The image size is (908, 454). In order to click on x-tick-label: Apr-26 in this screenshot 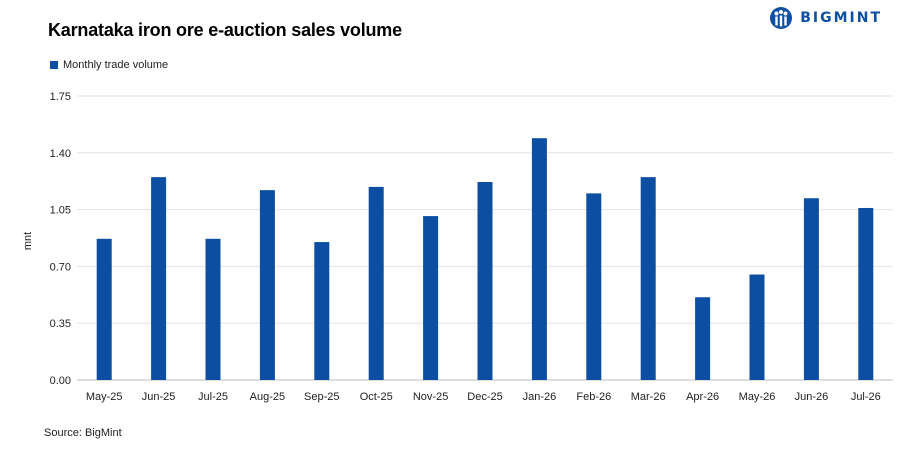, I will do `click(702, 397)`.